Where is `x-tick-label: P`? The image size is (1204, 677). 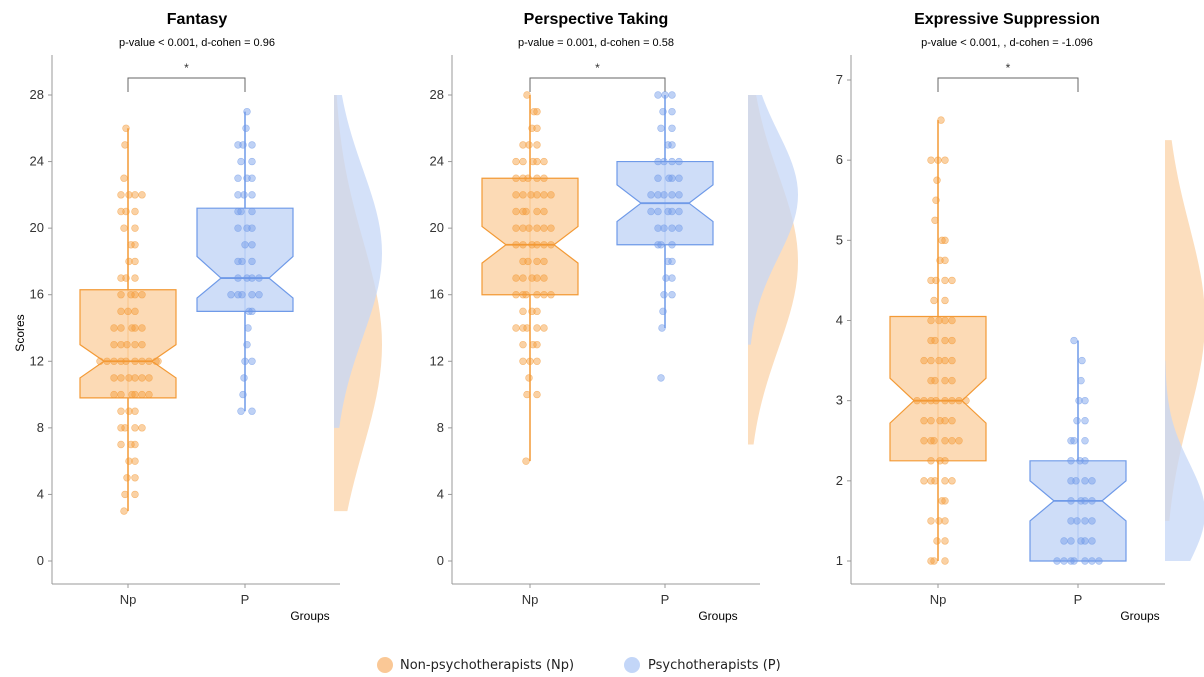
x-tick-label: P is located at coordinates (1078, 599).